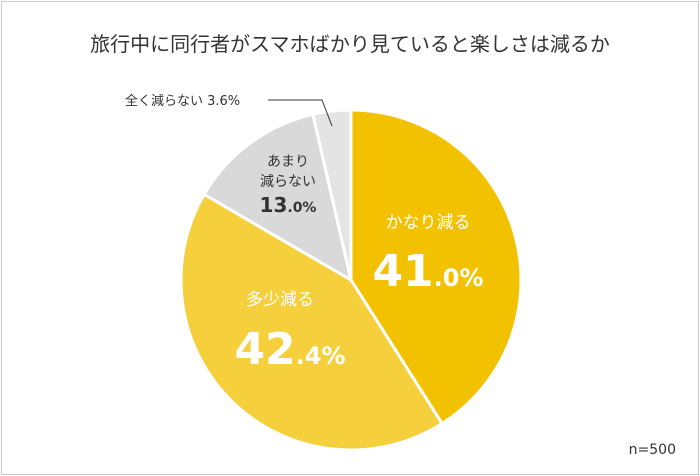 The height and width of the screenshot is (476, 700). I want to click on slice-label-amari-line2: 減らない, so click(288, 181).